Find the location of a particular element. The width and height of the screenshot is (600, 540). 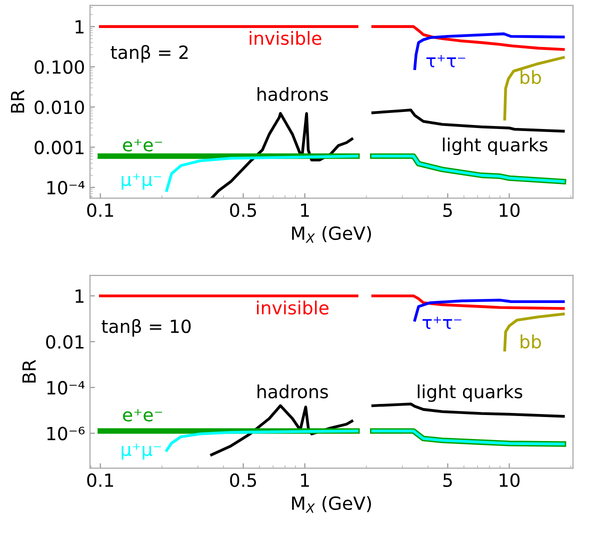

y-tick-label: 10⁻⁶ is located at coordinates (66, 433).